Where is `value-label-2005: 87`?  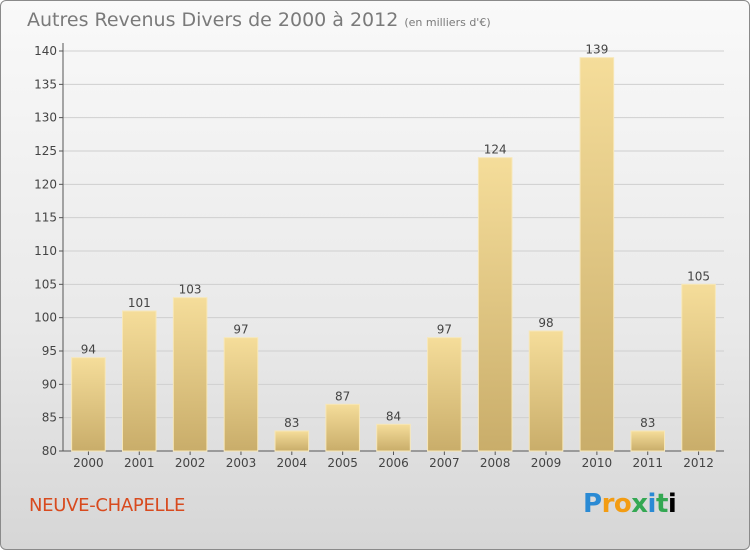
value-label-2005: 87 is located at coordinates (342, 396).